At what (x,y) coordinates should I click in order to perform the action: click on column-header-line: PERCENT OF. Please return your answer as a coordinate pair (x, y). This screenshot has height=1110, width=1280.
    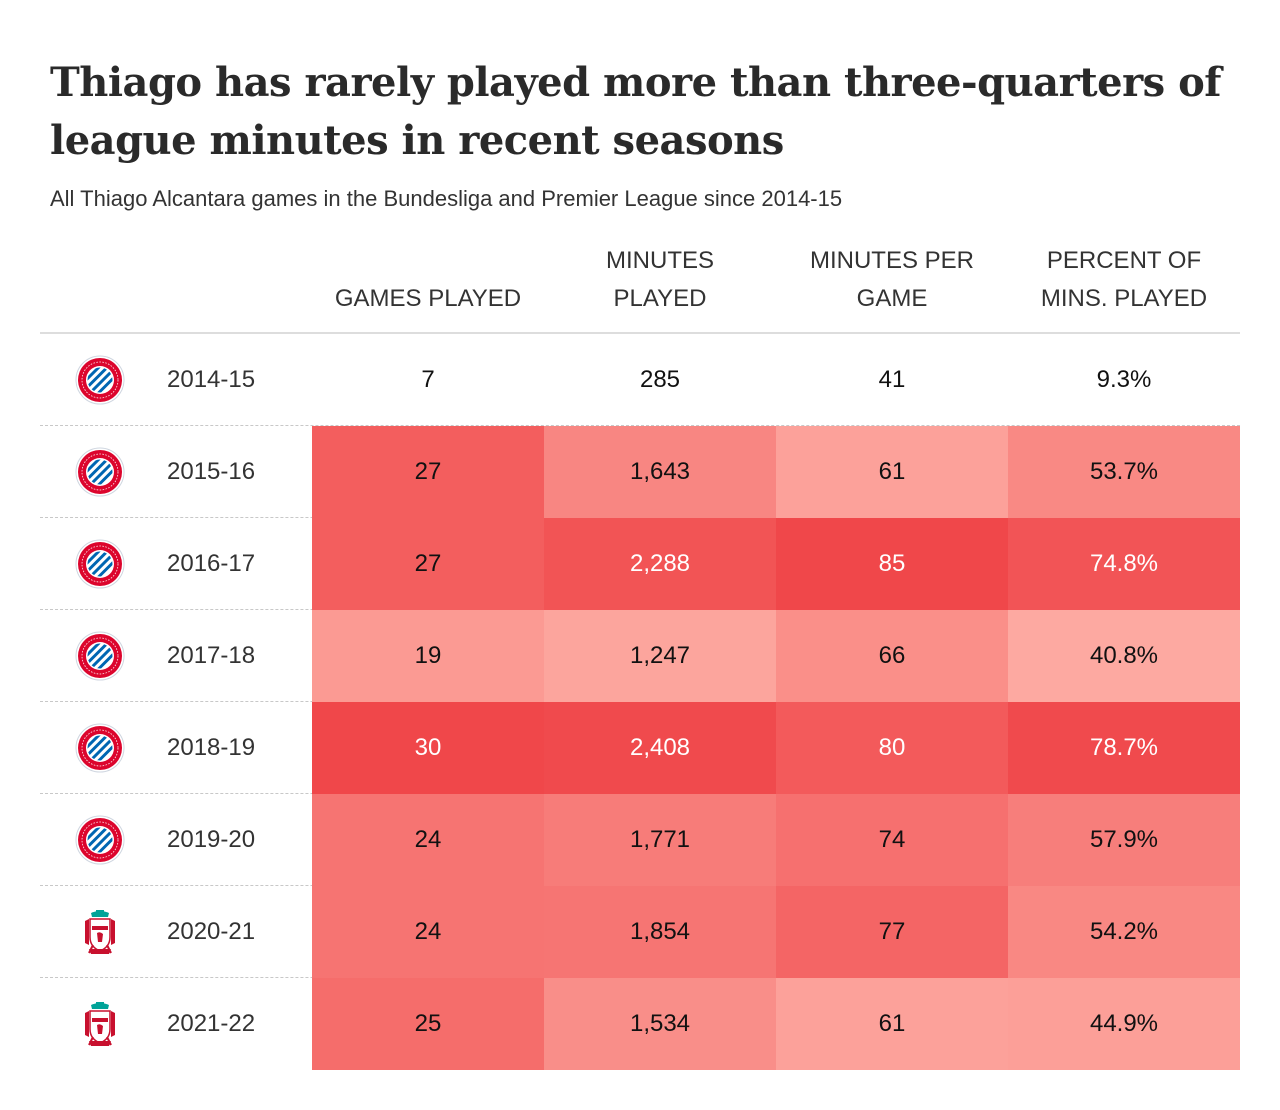
    Looking at the image, I should click on (1124, 260).